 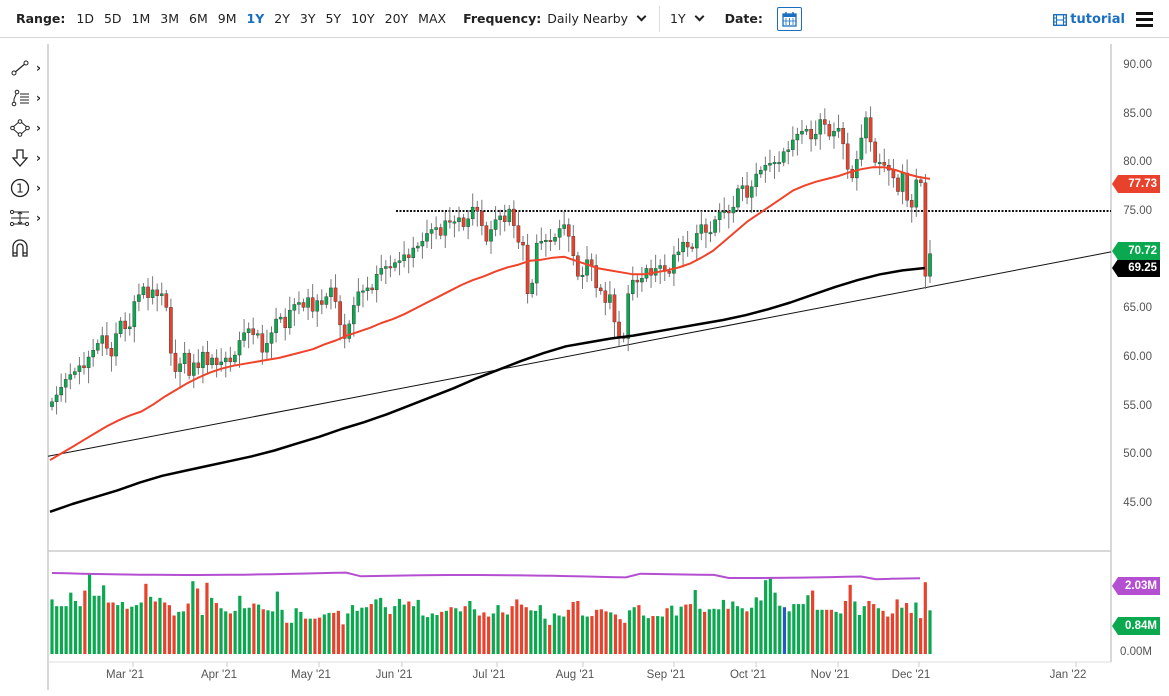 What do you see at coordinates (666, 675) in the screenshot?
I see `x-tick-label: Sep '21` at bounding box center [666, 675].